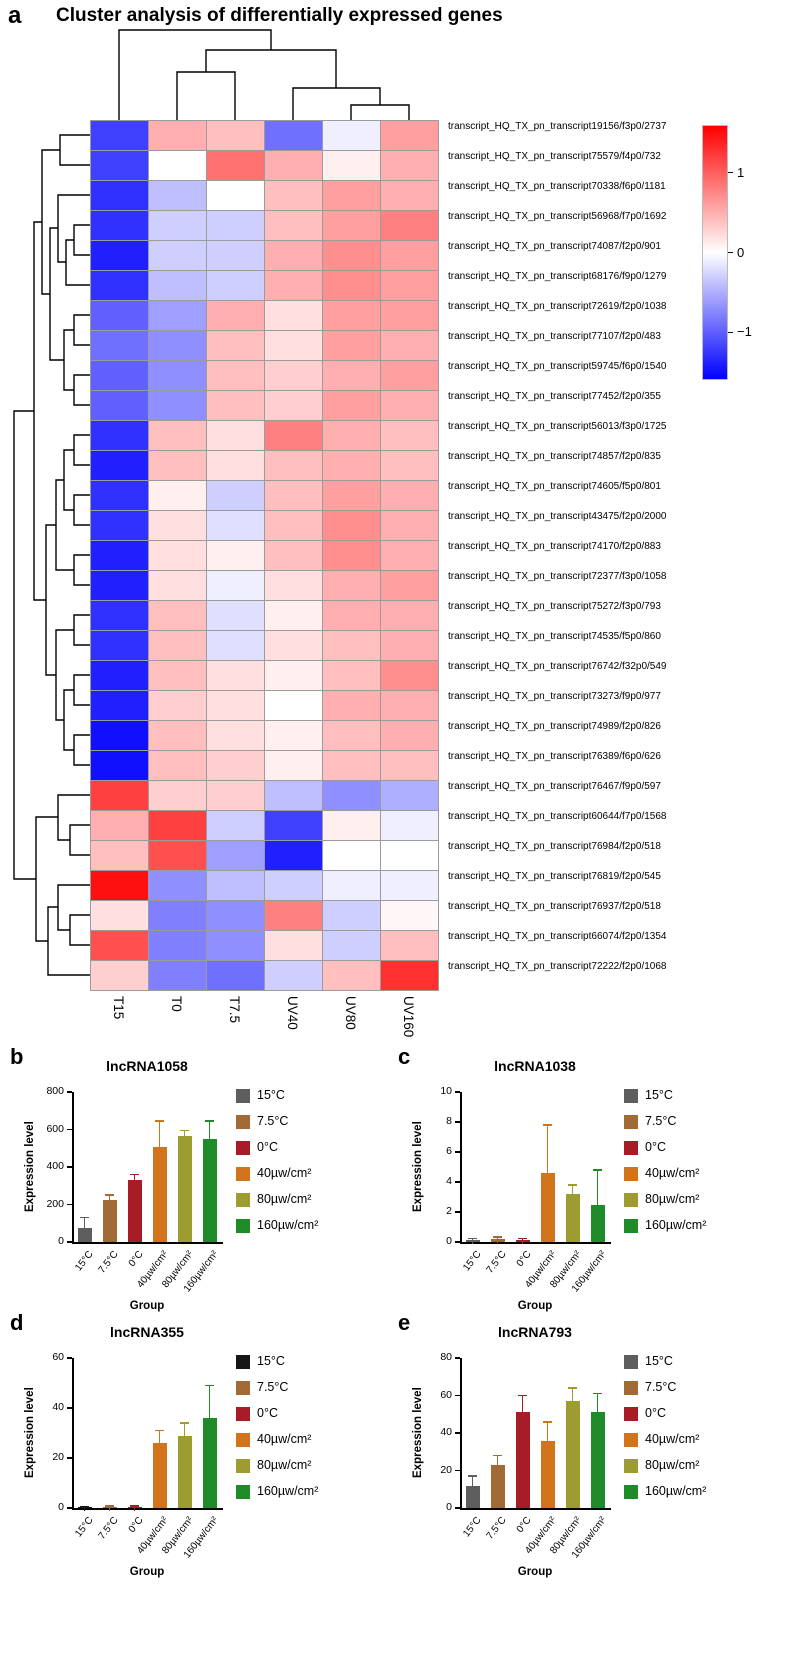 This screenshot has height=1653, width=788. Describe the element at coordinates (55, 1166) in the screenshot. I see `y-tick-label: 400` at that location.